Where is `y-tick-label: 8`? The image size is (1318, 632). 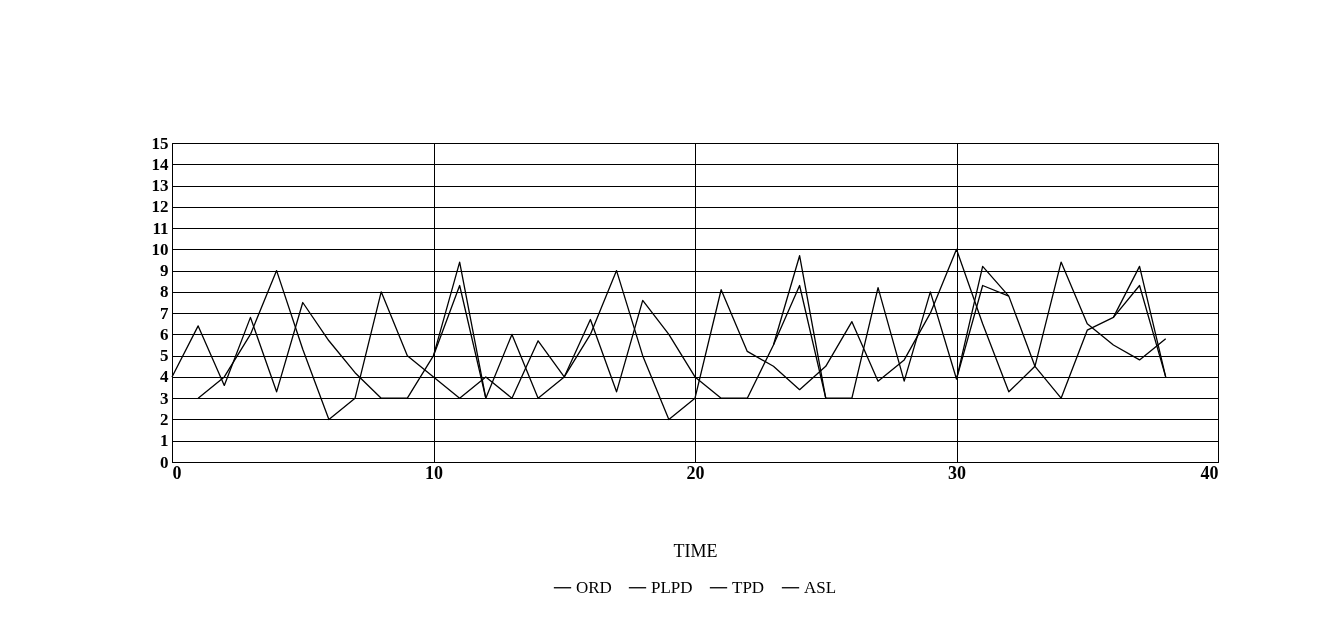 y-tick-label: 8 is located at coordinates (164, 292).